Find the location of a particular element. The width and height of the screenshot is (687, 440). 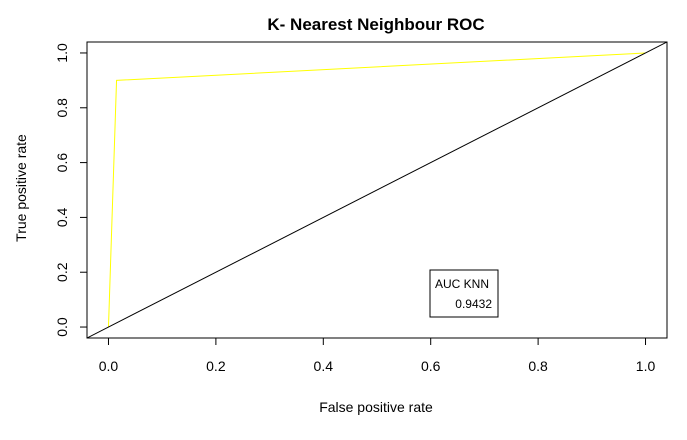

x-tick-label-4: 0.8 is located at coordinates (538, 366).